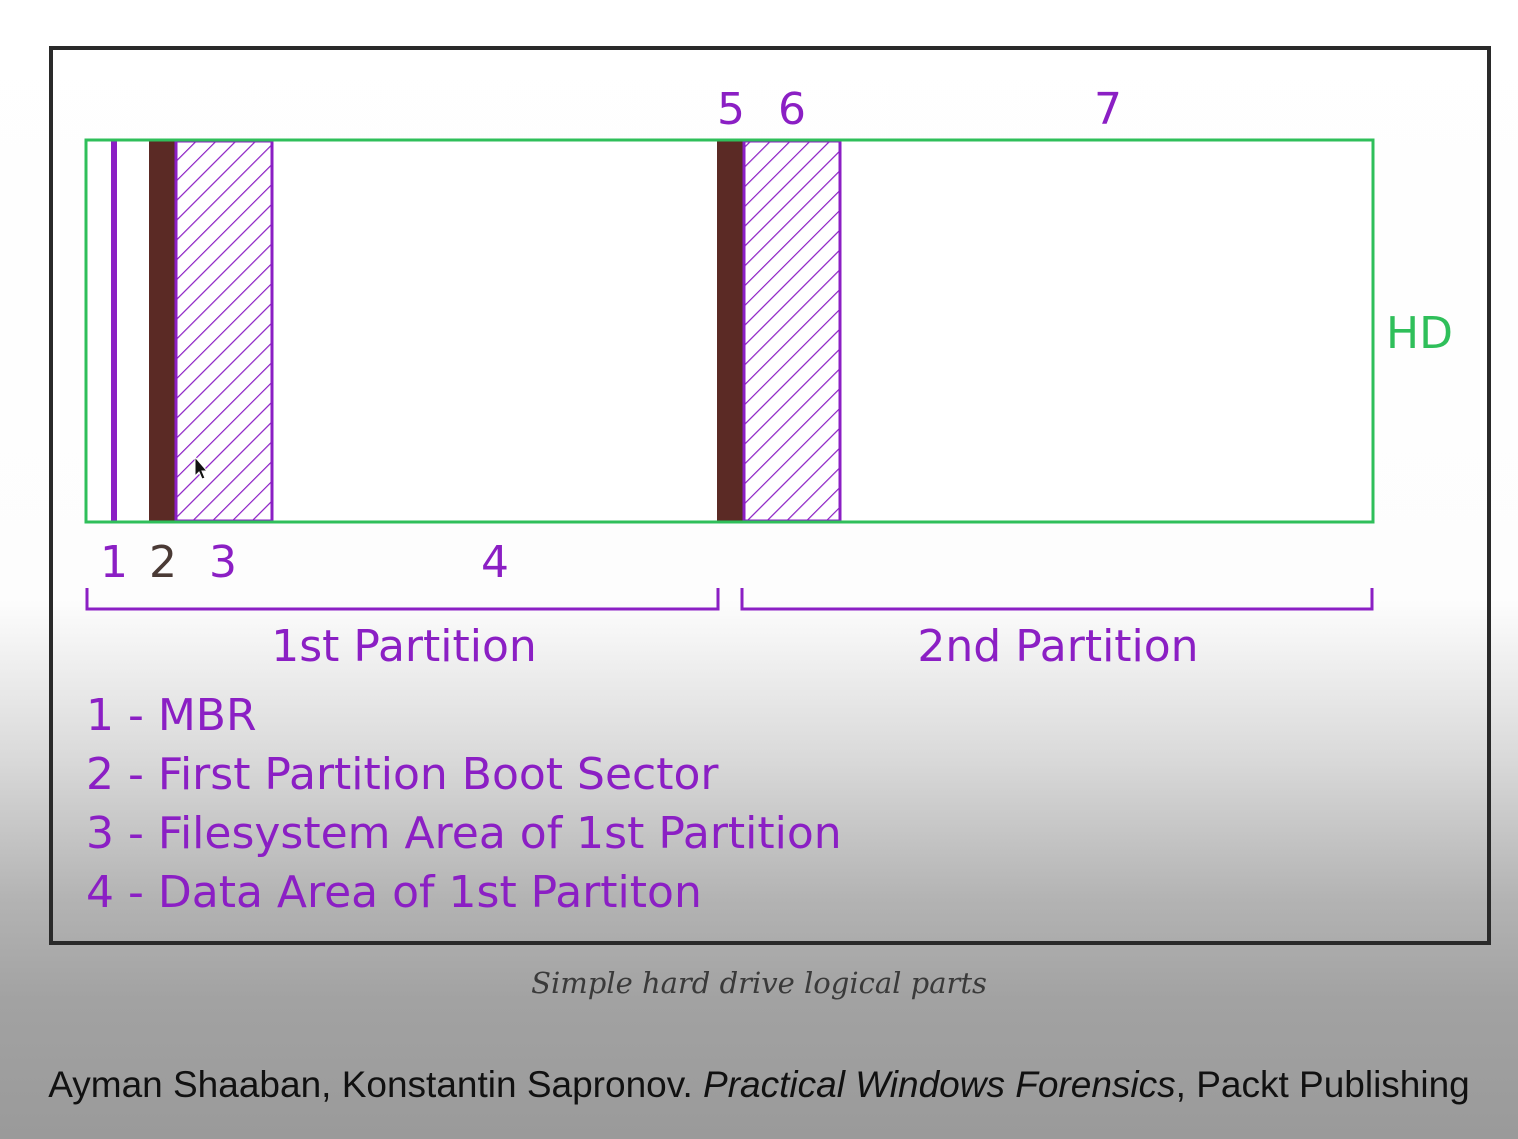 This screenshot has height=1139, width=1518. I want to click on label-4: 4, so click(495, 562).